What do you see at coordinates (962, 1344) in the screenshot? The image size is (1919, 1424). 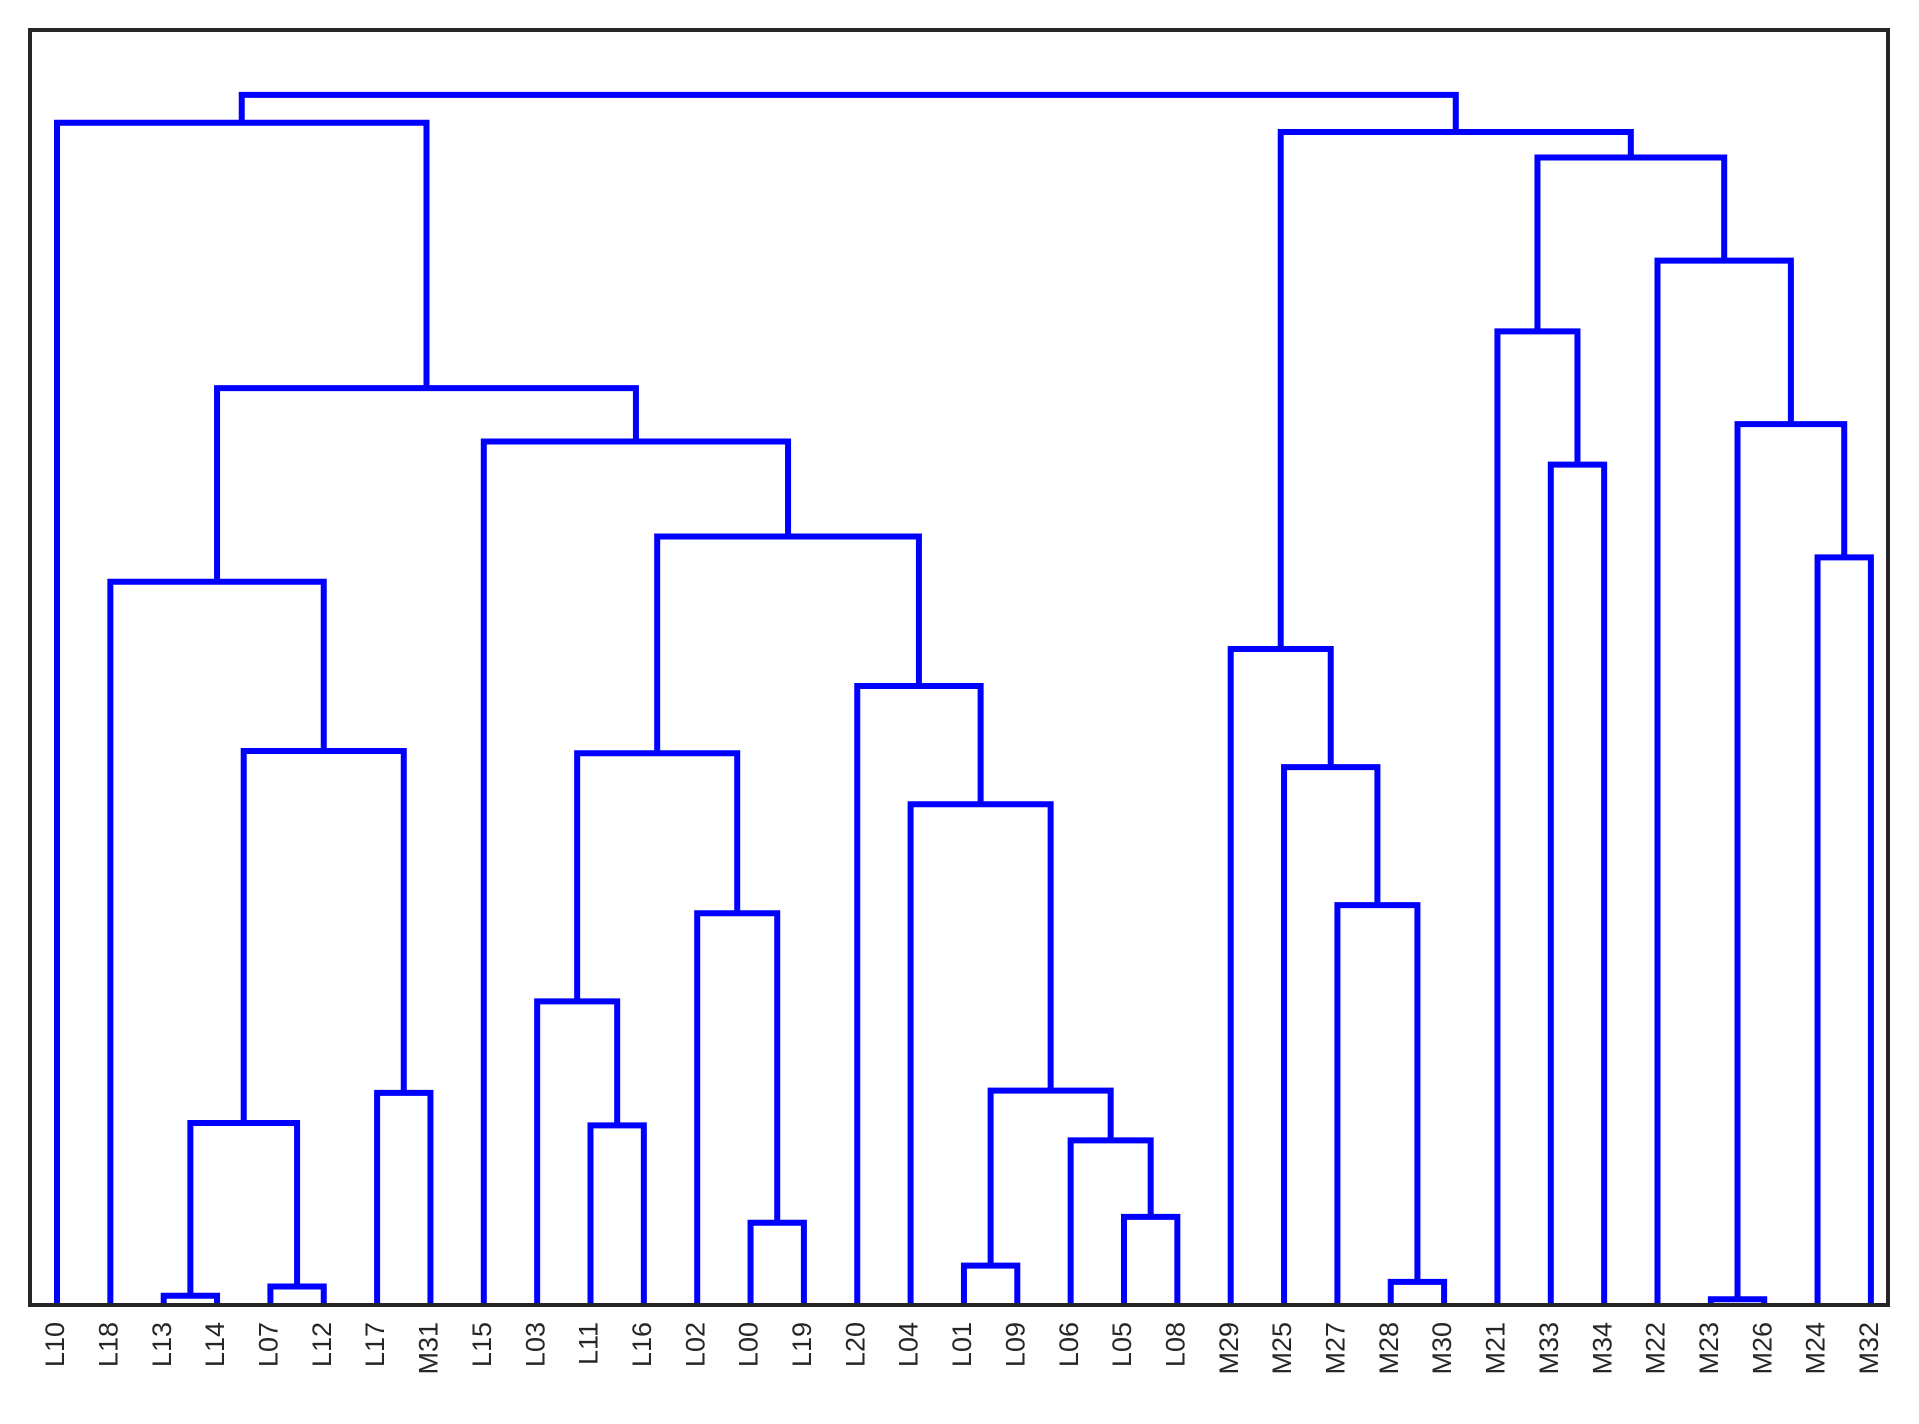 I see `leaf-label-l01: L01` at bounding box center [962, 1344].